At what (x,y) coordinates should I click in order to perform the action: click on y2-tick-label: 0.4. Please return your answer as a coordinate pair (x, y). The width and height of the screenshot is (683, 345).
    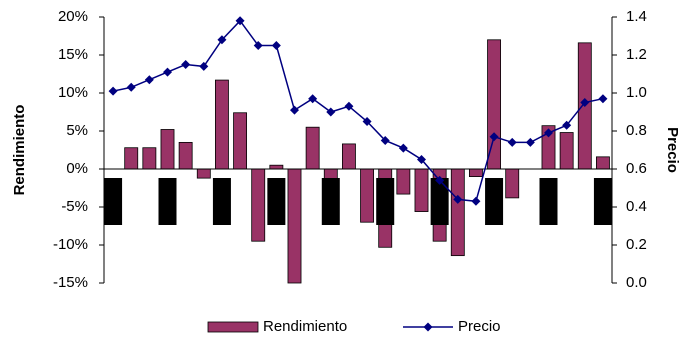
    Looking at the image, I should click on (636, 206).